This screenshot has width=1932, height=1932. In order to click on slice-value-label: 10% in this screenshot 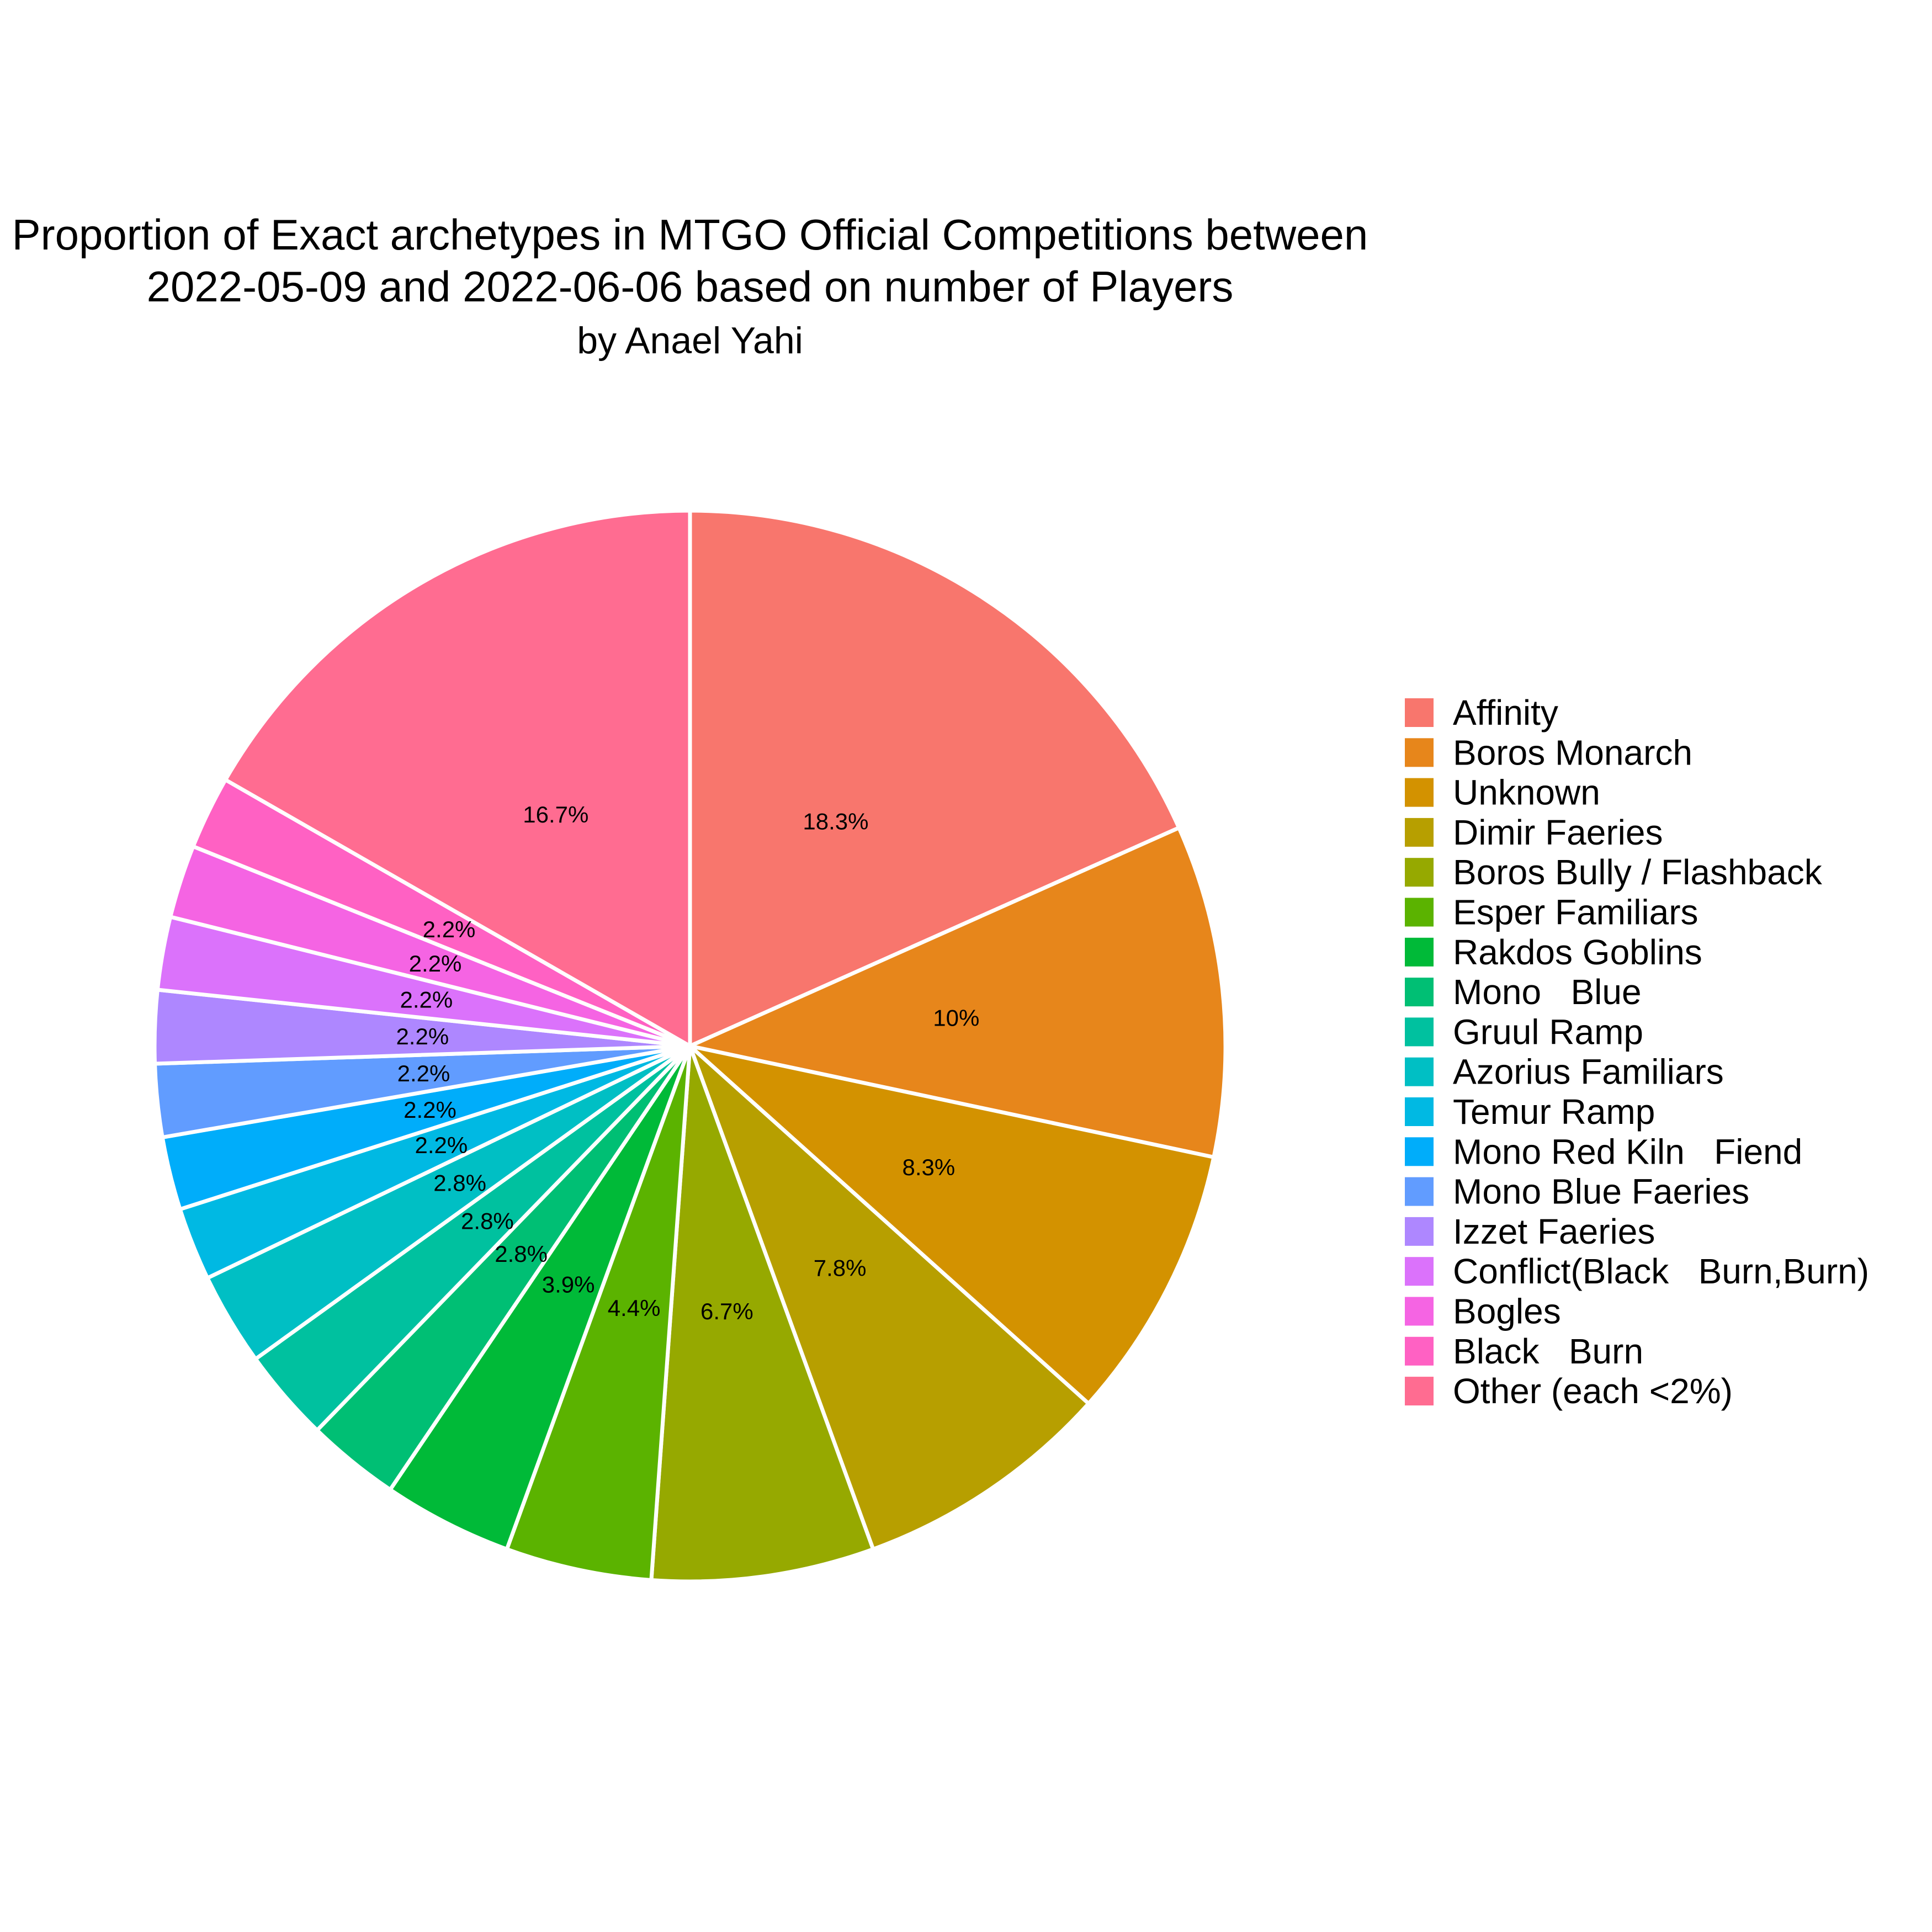, I will do `click(956, 1018)`.